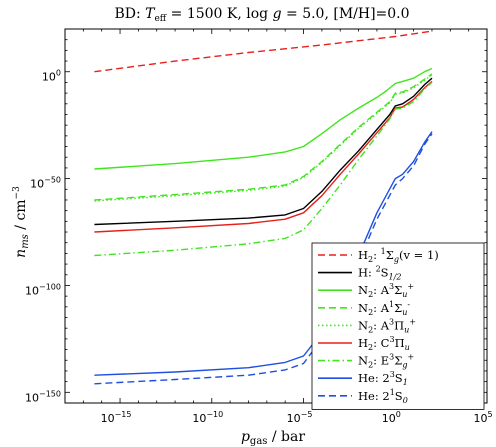 The height and width of the screenshot is (447, 496). Describe the element at coordinates (384, 343) in the screenshot. I see `legend-label-5: H2: C3Πu` at that location.